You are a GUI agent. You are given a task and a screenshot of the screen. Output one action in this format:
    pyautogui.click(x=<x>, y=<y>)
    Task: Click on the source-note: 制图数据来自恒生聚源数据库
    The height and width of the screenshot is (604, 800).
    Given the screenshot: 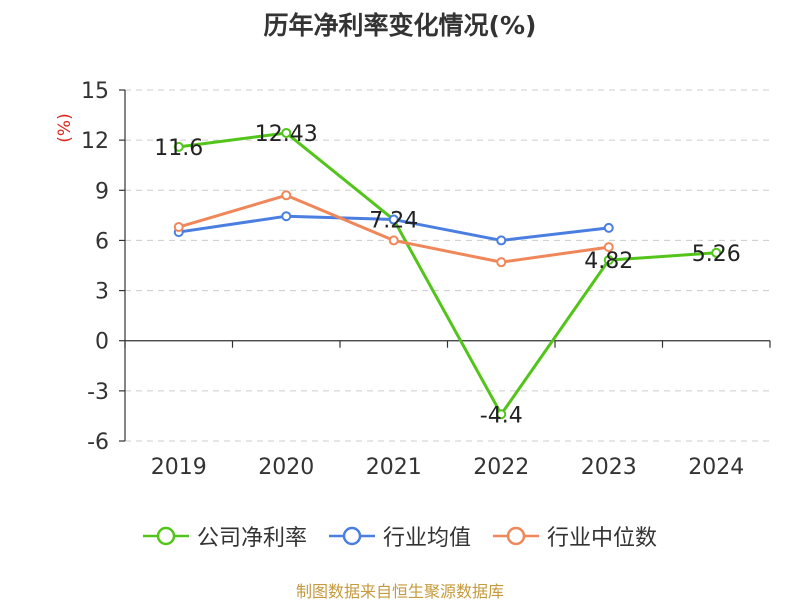 What is the action you would take?
    pyautogui.click(x=399, y=591)
    